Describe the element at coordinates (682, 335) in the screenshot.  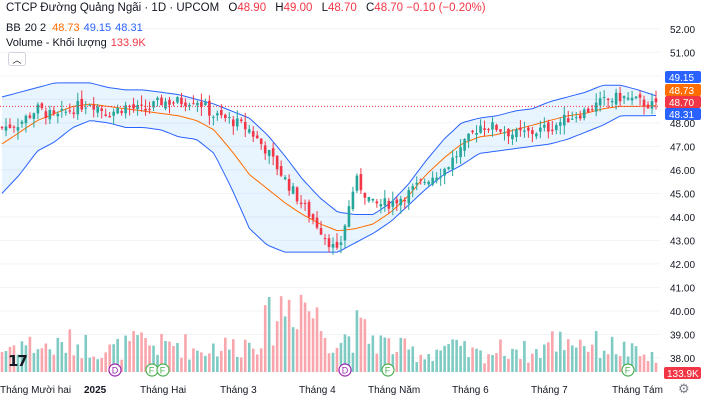
I see `y-tick-label: 39.00` at that location.